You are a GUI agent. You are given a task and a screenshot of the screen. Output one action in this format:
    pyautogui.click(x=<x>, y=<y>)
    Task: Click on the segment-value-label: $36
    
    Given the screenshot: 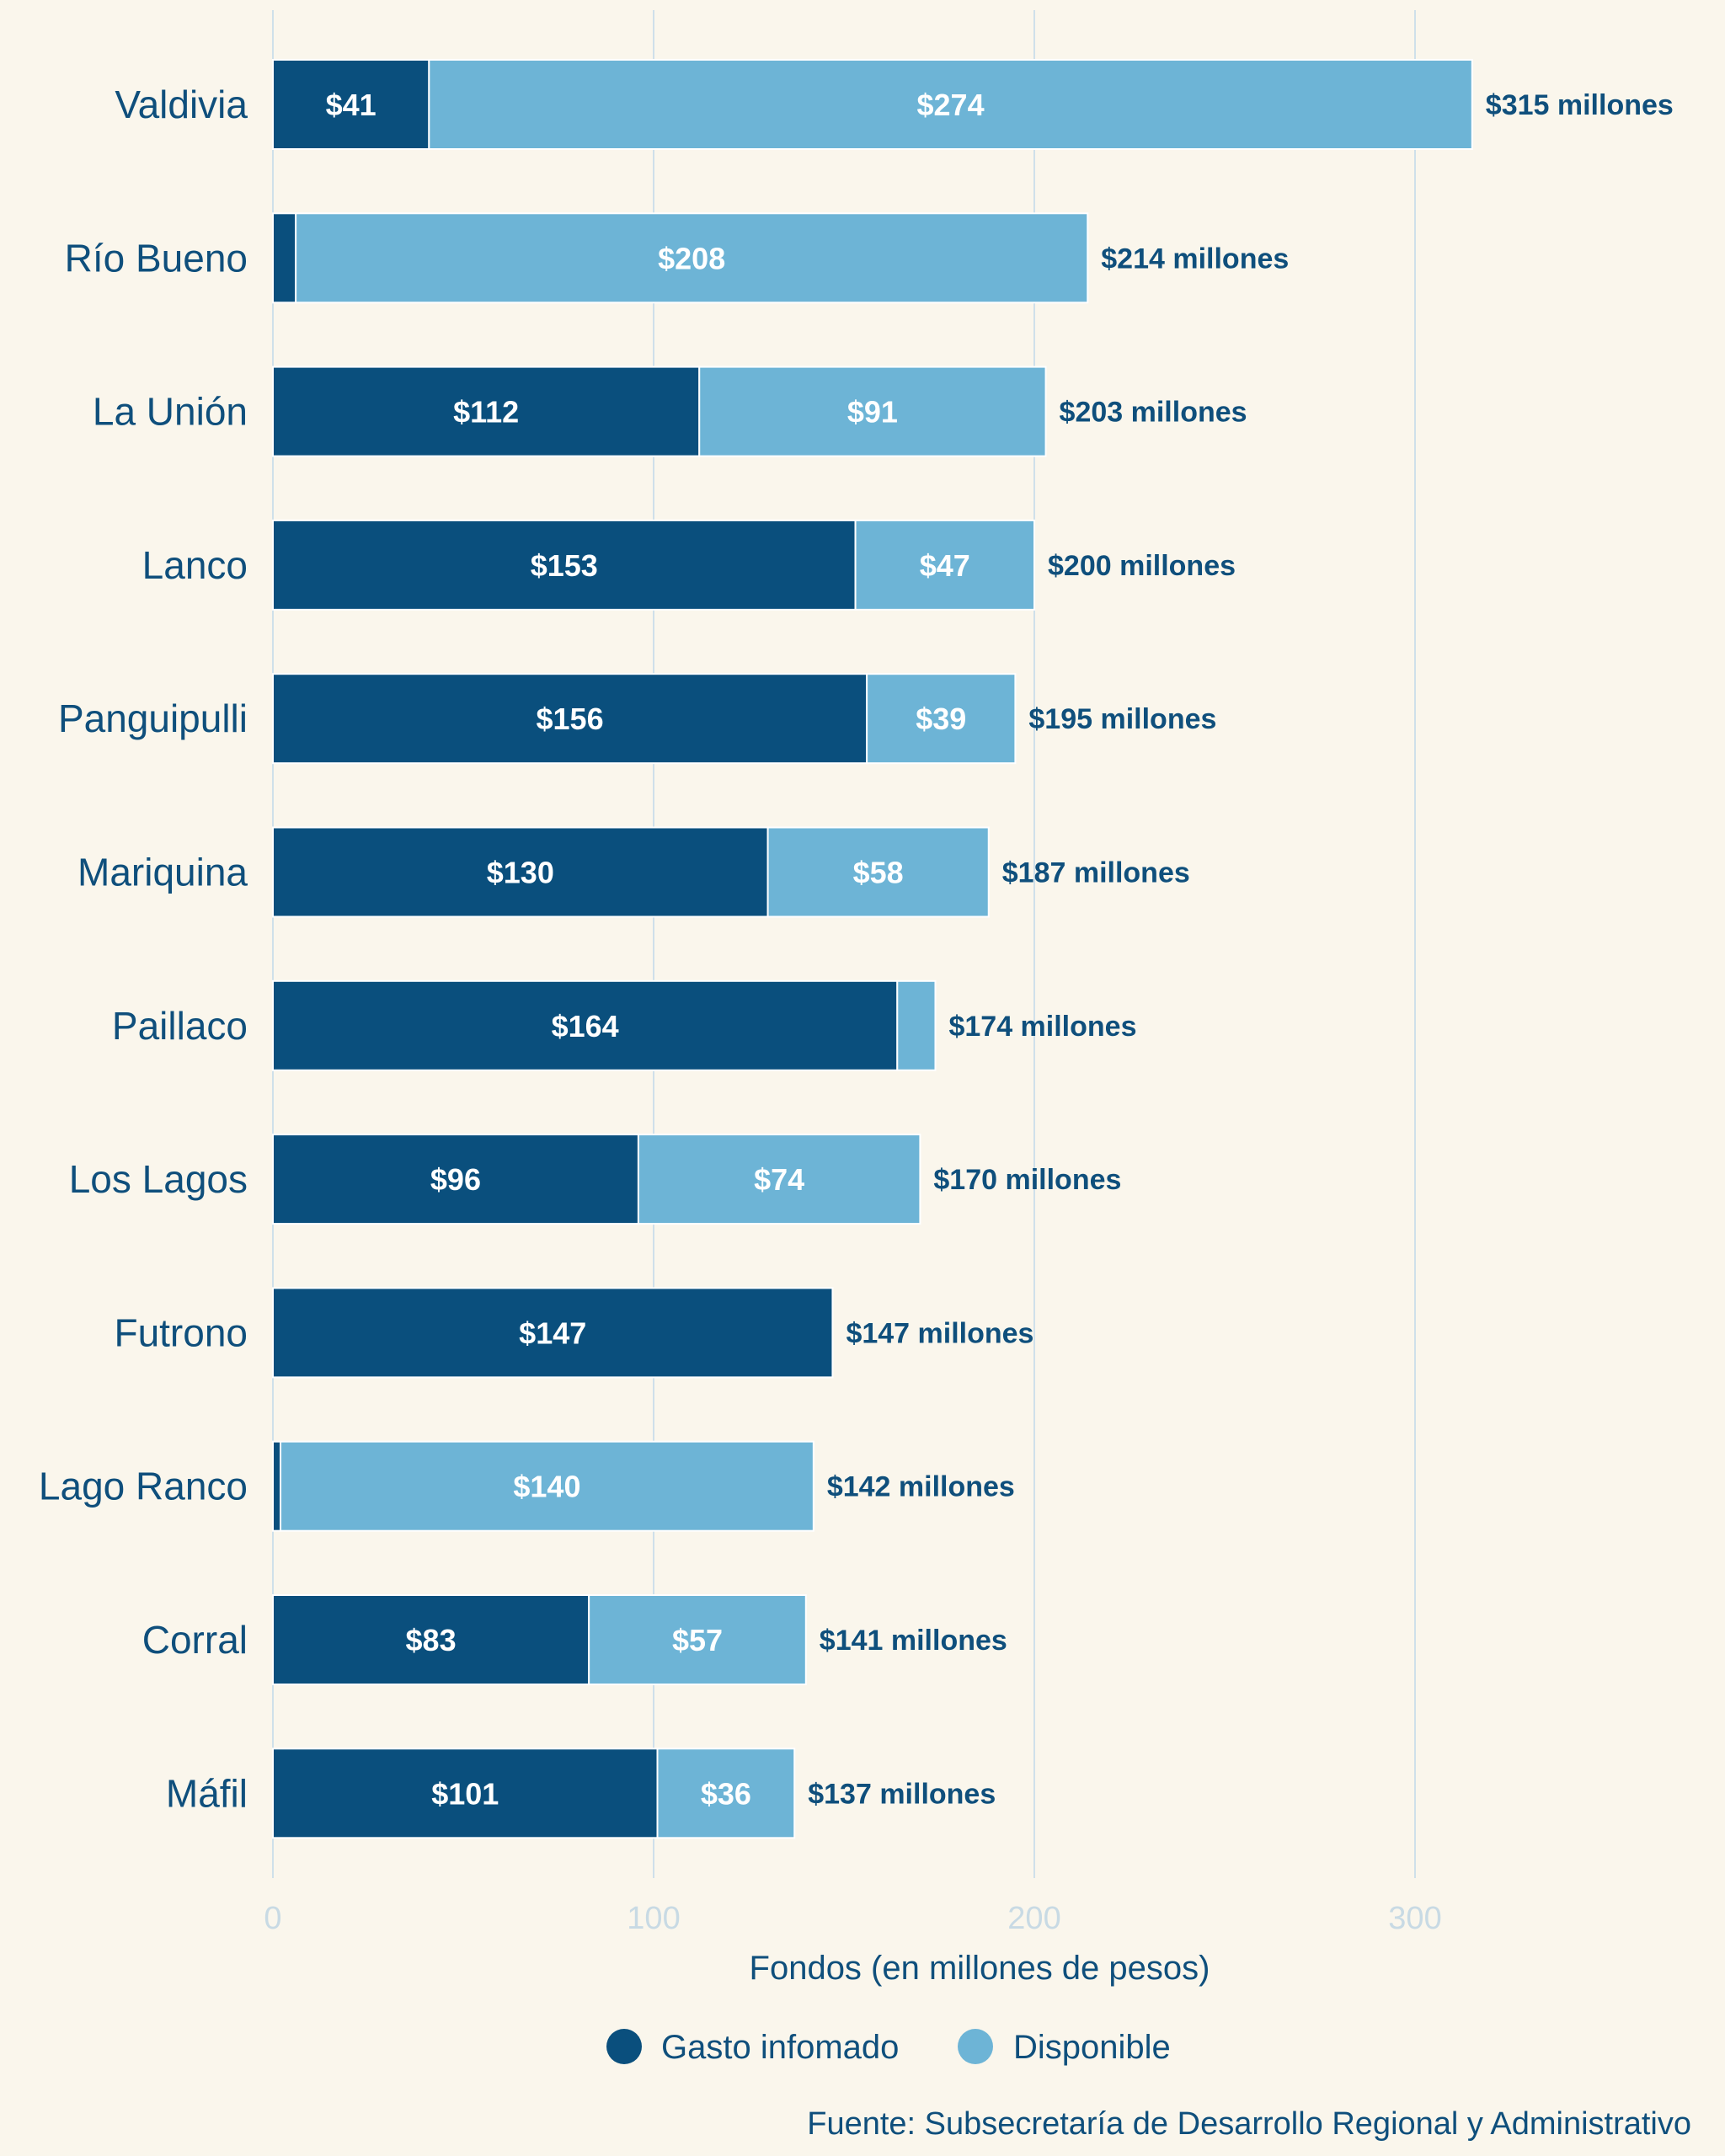 What is the action you would take?
    pyautogui.click(x=726, y=1794)
    